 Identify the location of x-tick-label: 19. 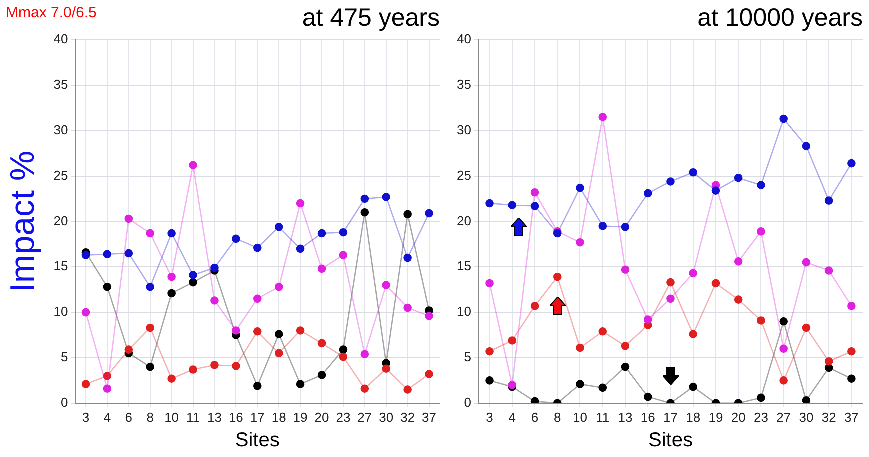
(300, 417).